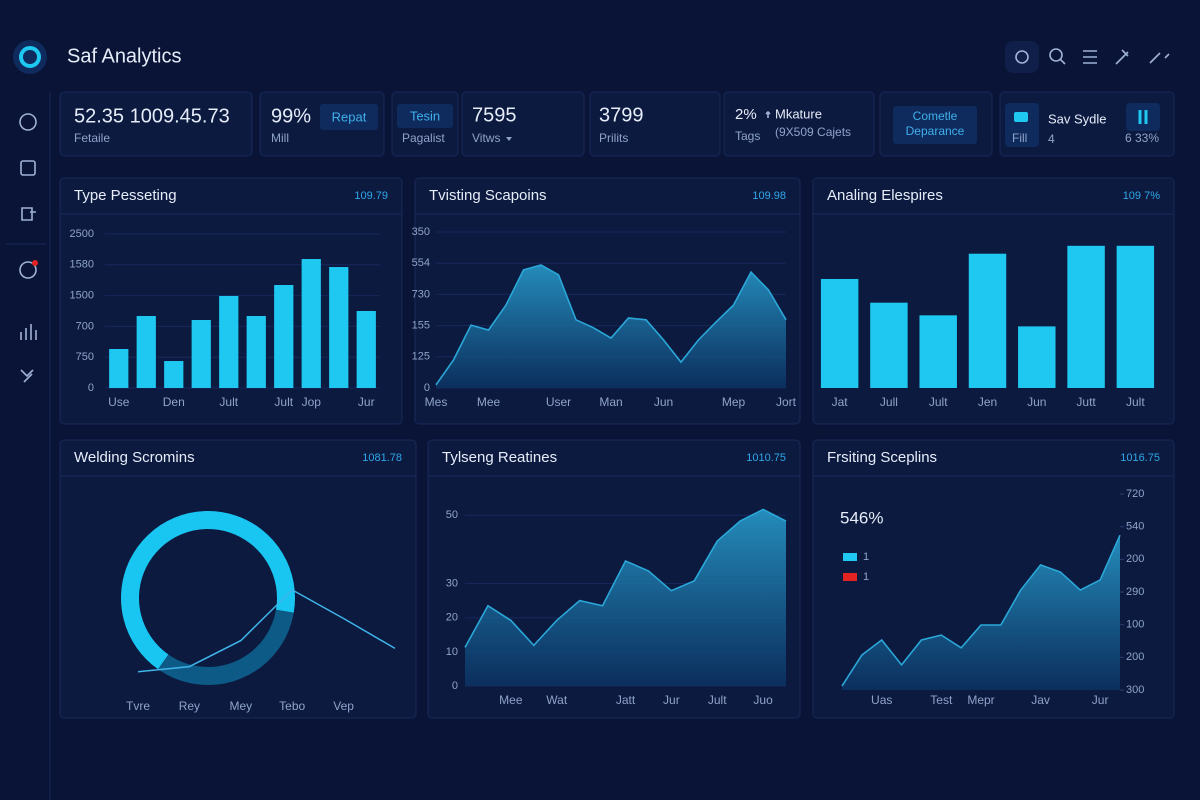 This screenshot has height=800, width=1200. Describe the element at coordinates (92, 138) in the screenshot. I see `kpi-label: Fetaile` at that location.